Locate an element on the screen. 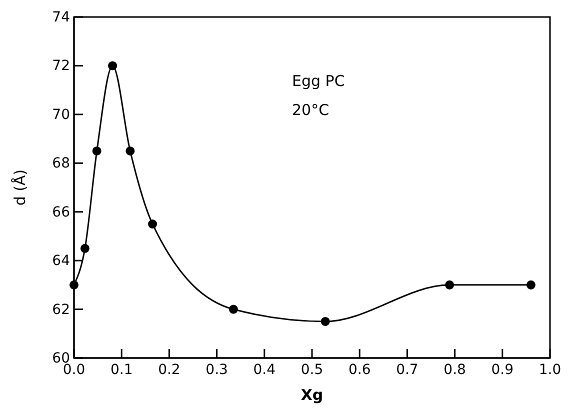 This screenshot has width=568, height=409. x-tick-label: 0.9 is located at coordinates (502, 370).